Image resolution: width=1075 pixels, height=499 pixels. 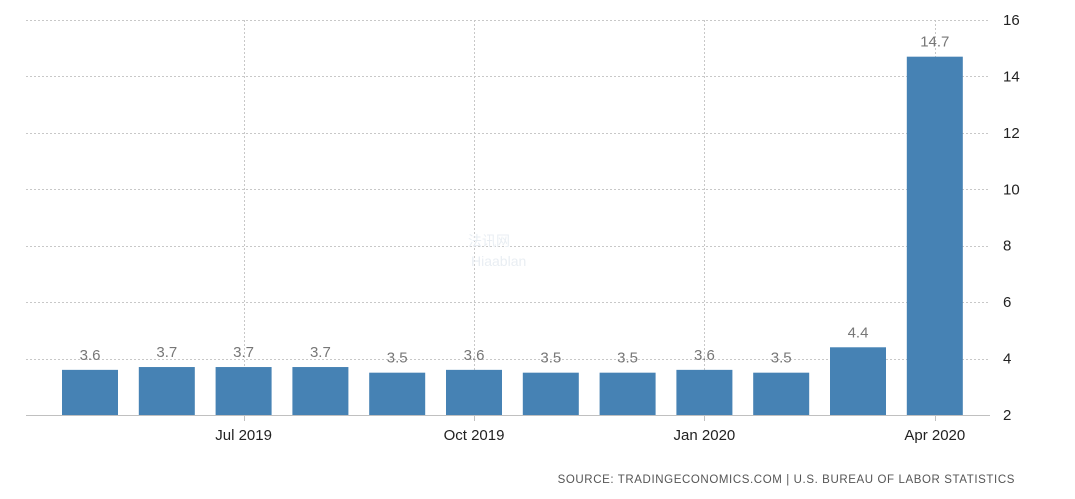 What do you see at coordinates (934, 42) in the screenshot?
I see `data-label: 14.7` at bounding box center [934, 42].